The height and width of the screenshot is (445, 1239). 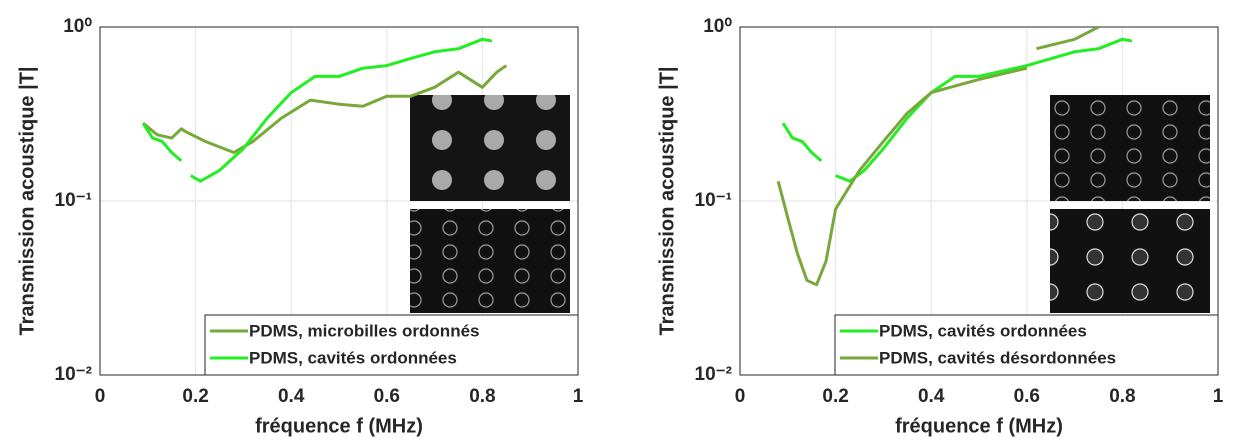 I want to click on legend-label: PDMS, cavités désordonnées, so click(x=997, y=357).